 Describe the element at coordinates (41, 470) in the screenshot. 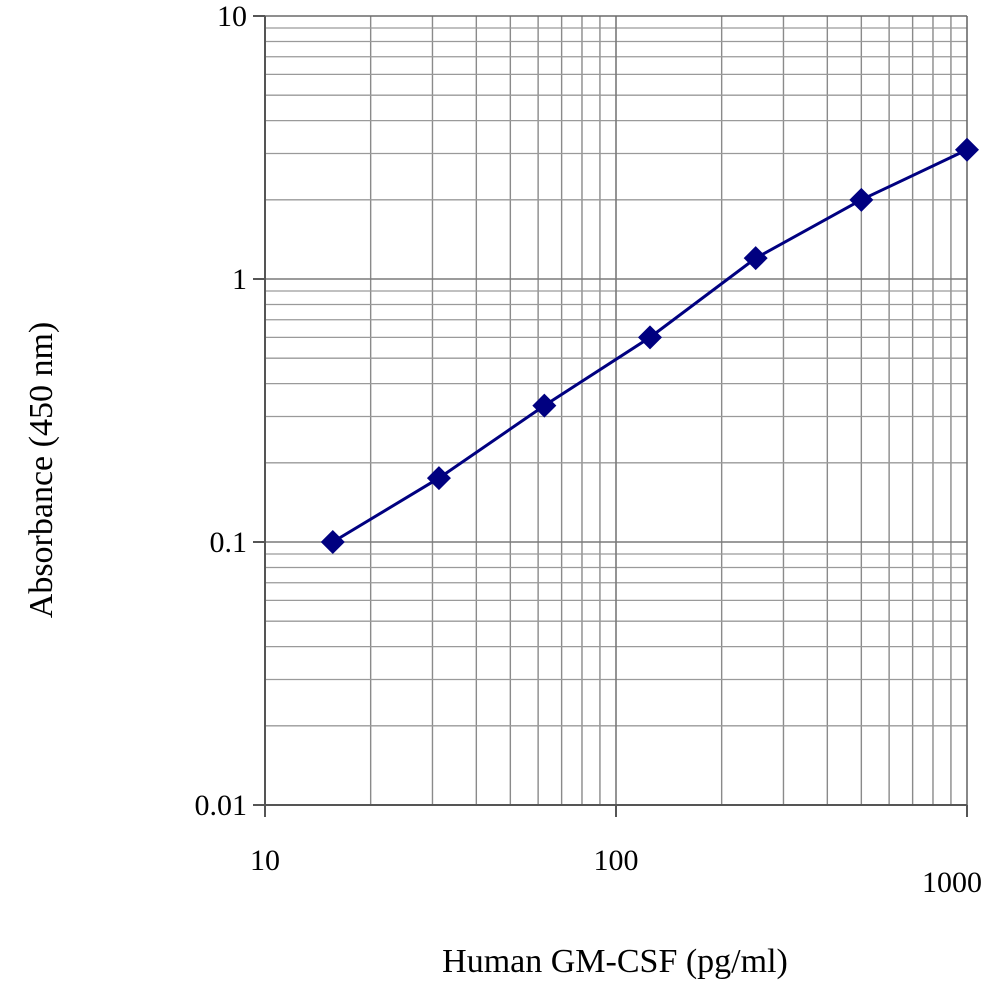

I see `y-axis-title: Absorbance (450 nm)` at that location.